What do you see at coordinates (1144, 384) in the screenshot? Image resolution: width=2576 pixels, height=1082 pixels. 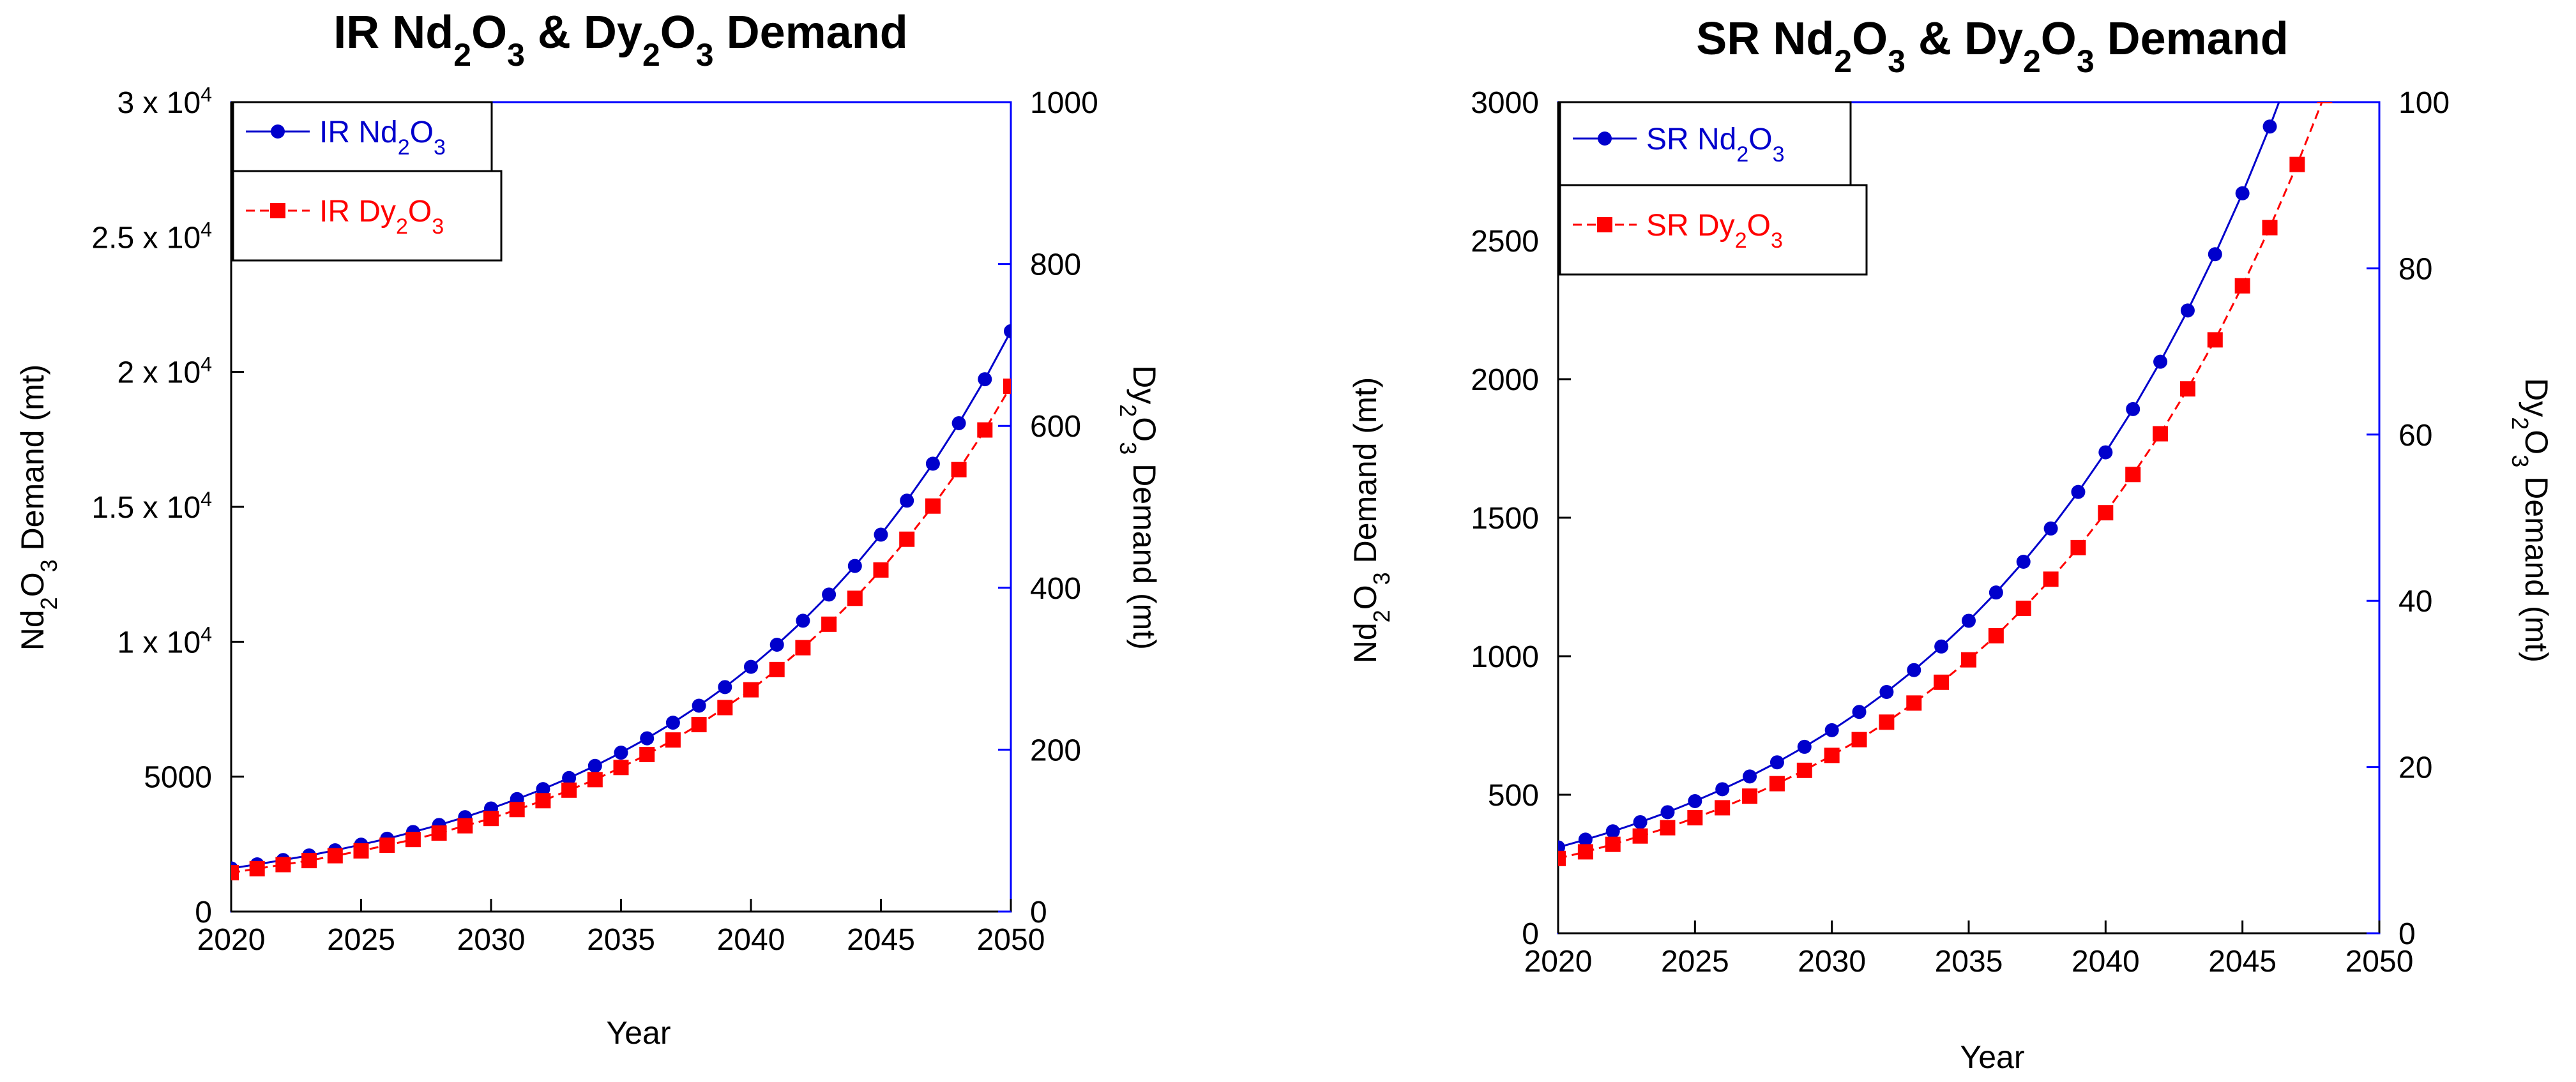 I see `y-right-axis-label-part: Dy` at bounding box center [1144, 384].